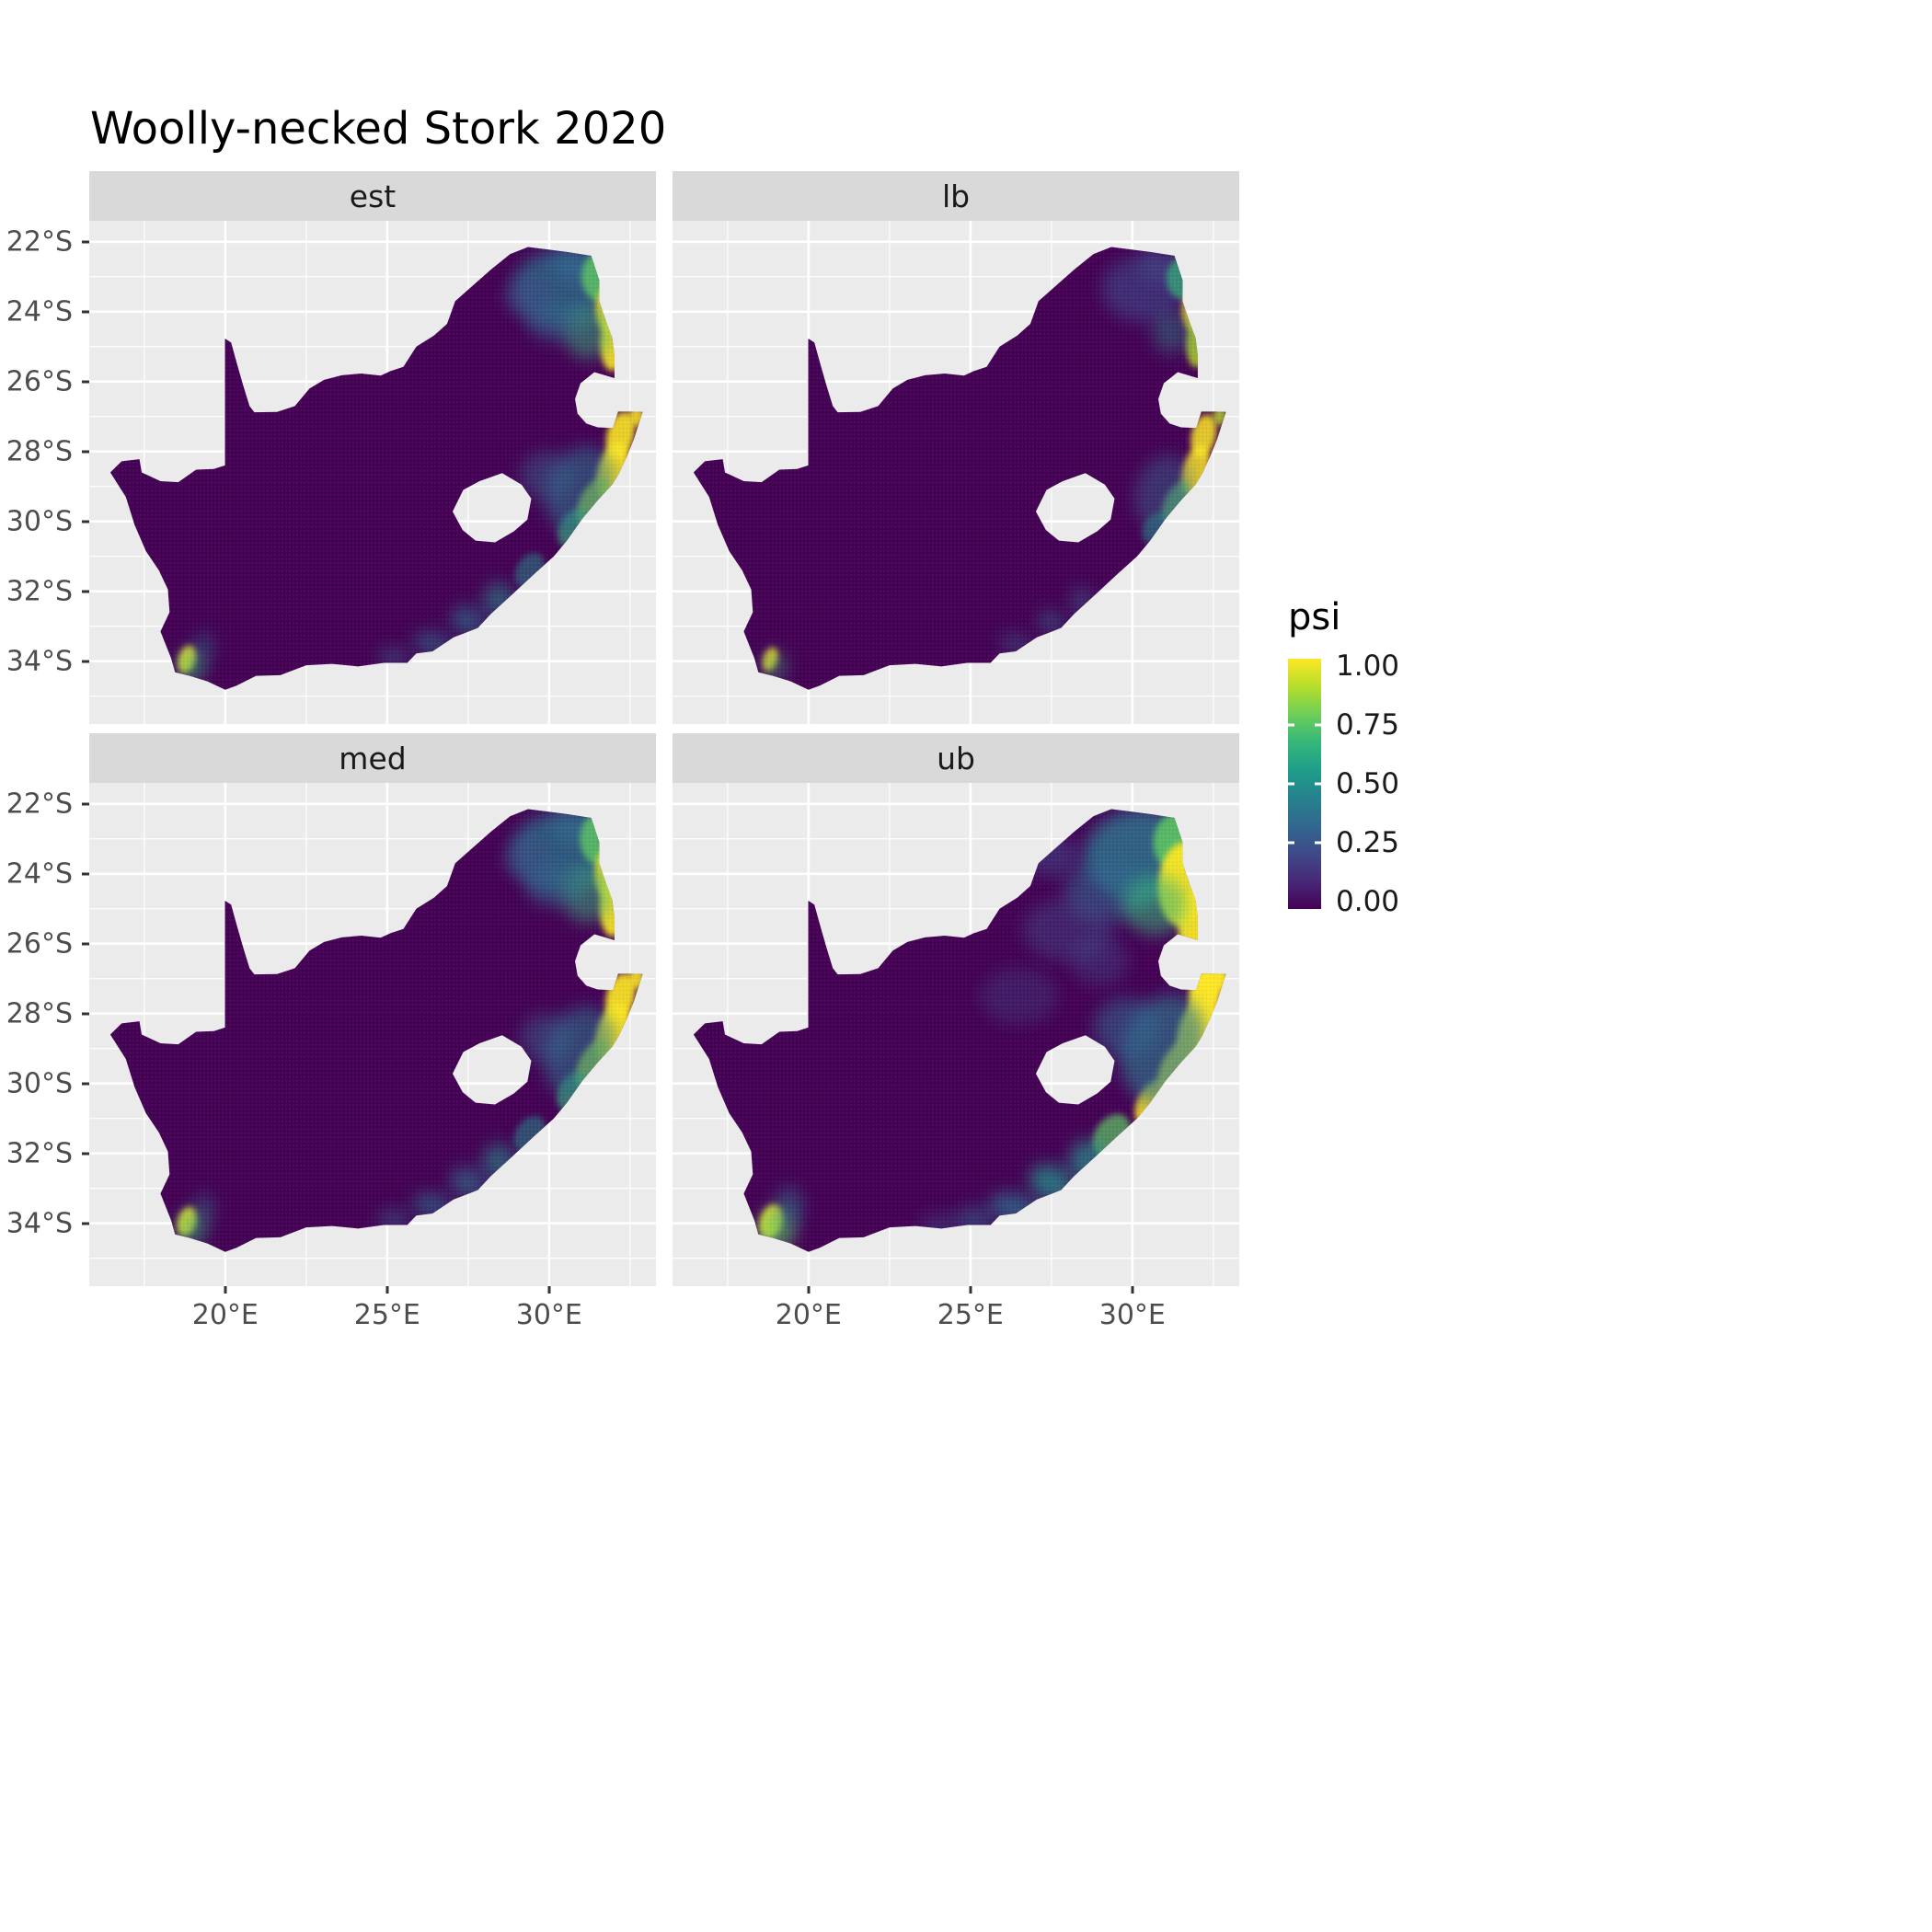  I want to click on facet-strip-ub: ub, so click(956, 758).